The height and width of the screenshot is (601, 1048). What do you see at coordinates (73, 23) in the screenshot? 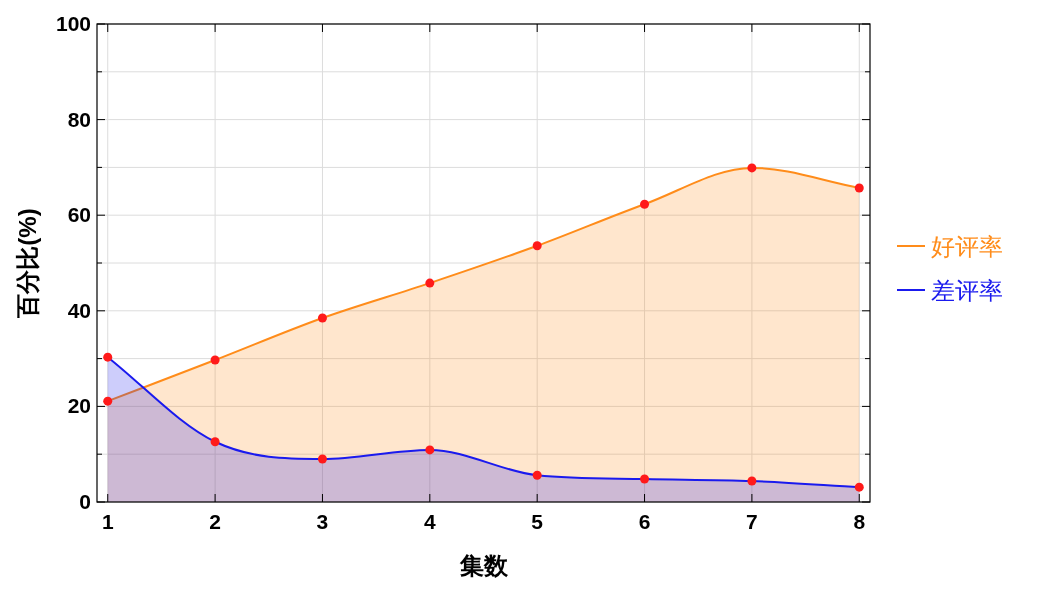
I see `y-tick-label: 100` at bounding box center [73, 23].